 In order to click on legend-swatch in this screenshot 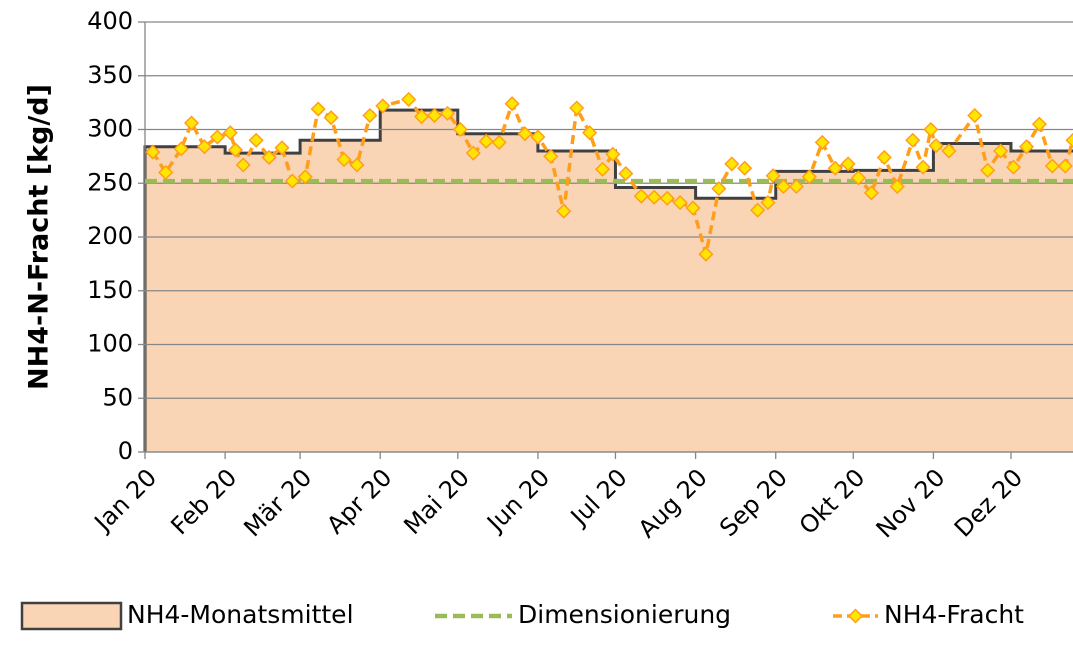, I will do `click(71, 616)`.